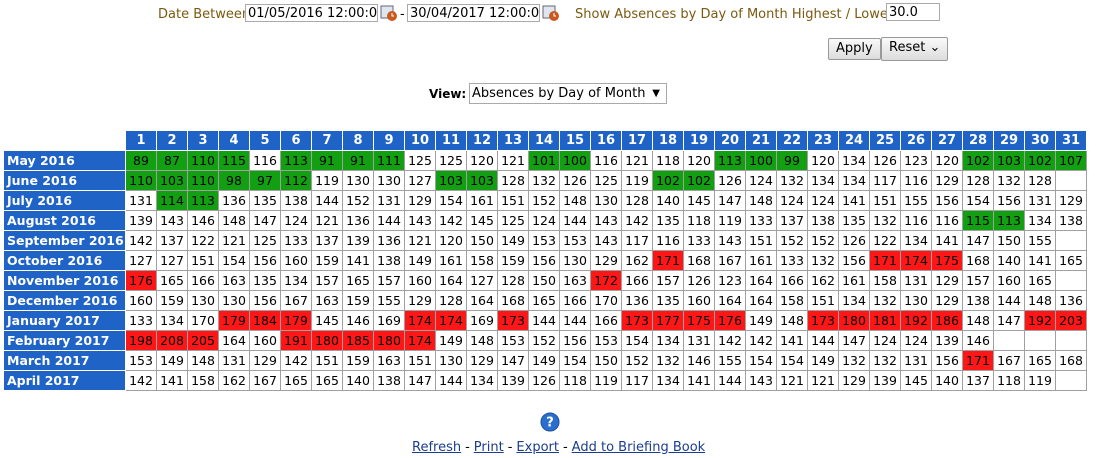 The height and width of the screenshot is (458, 1098). I want to click on absence-cell: 125, so click(265, 240).